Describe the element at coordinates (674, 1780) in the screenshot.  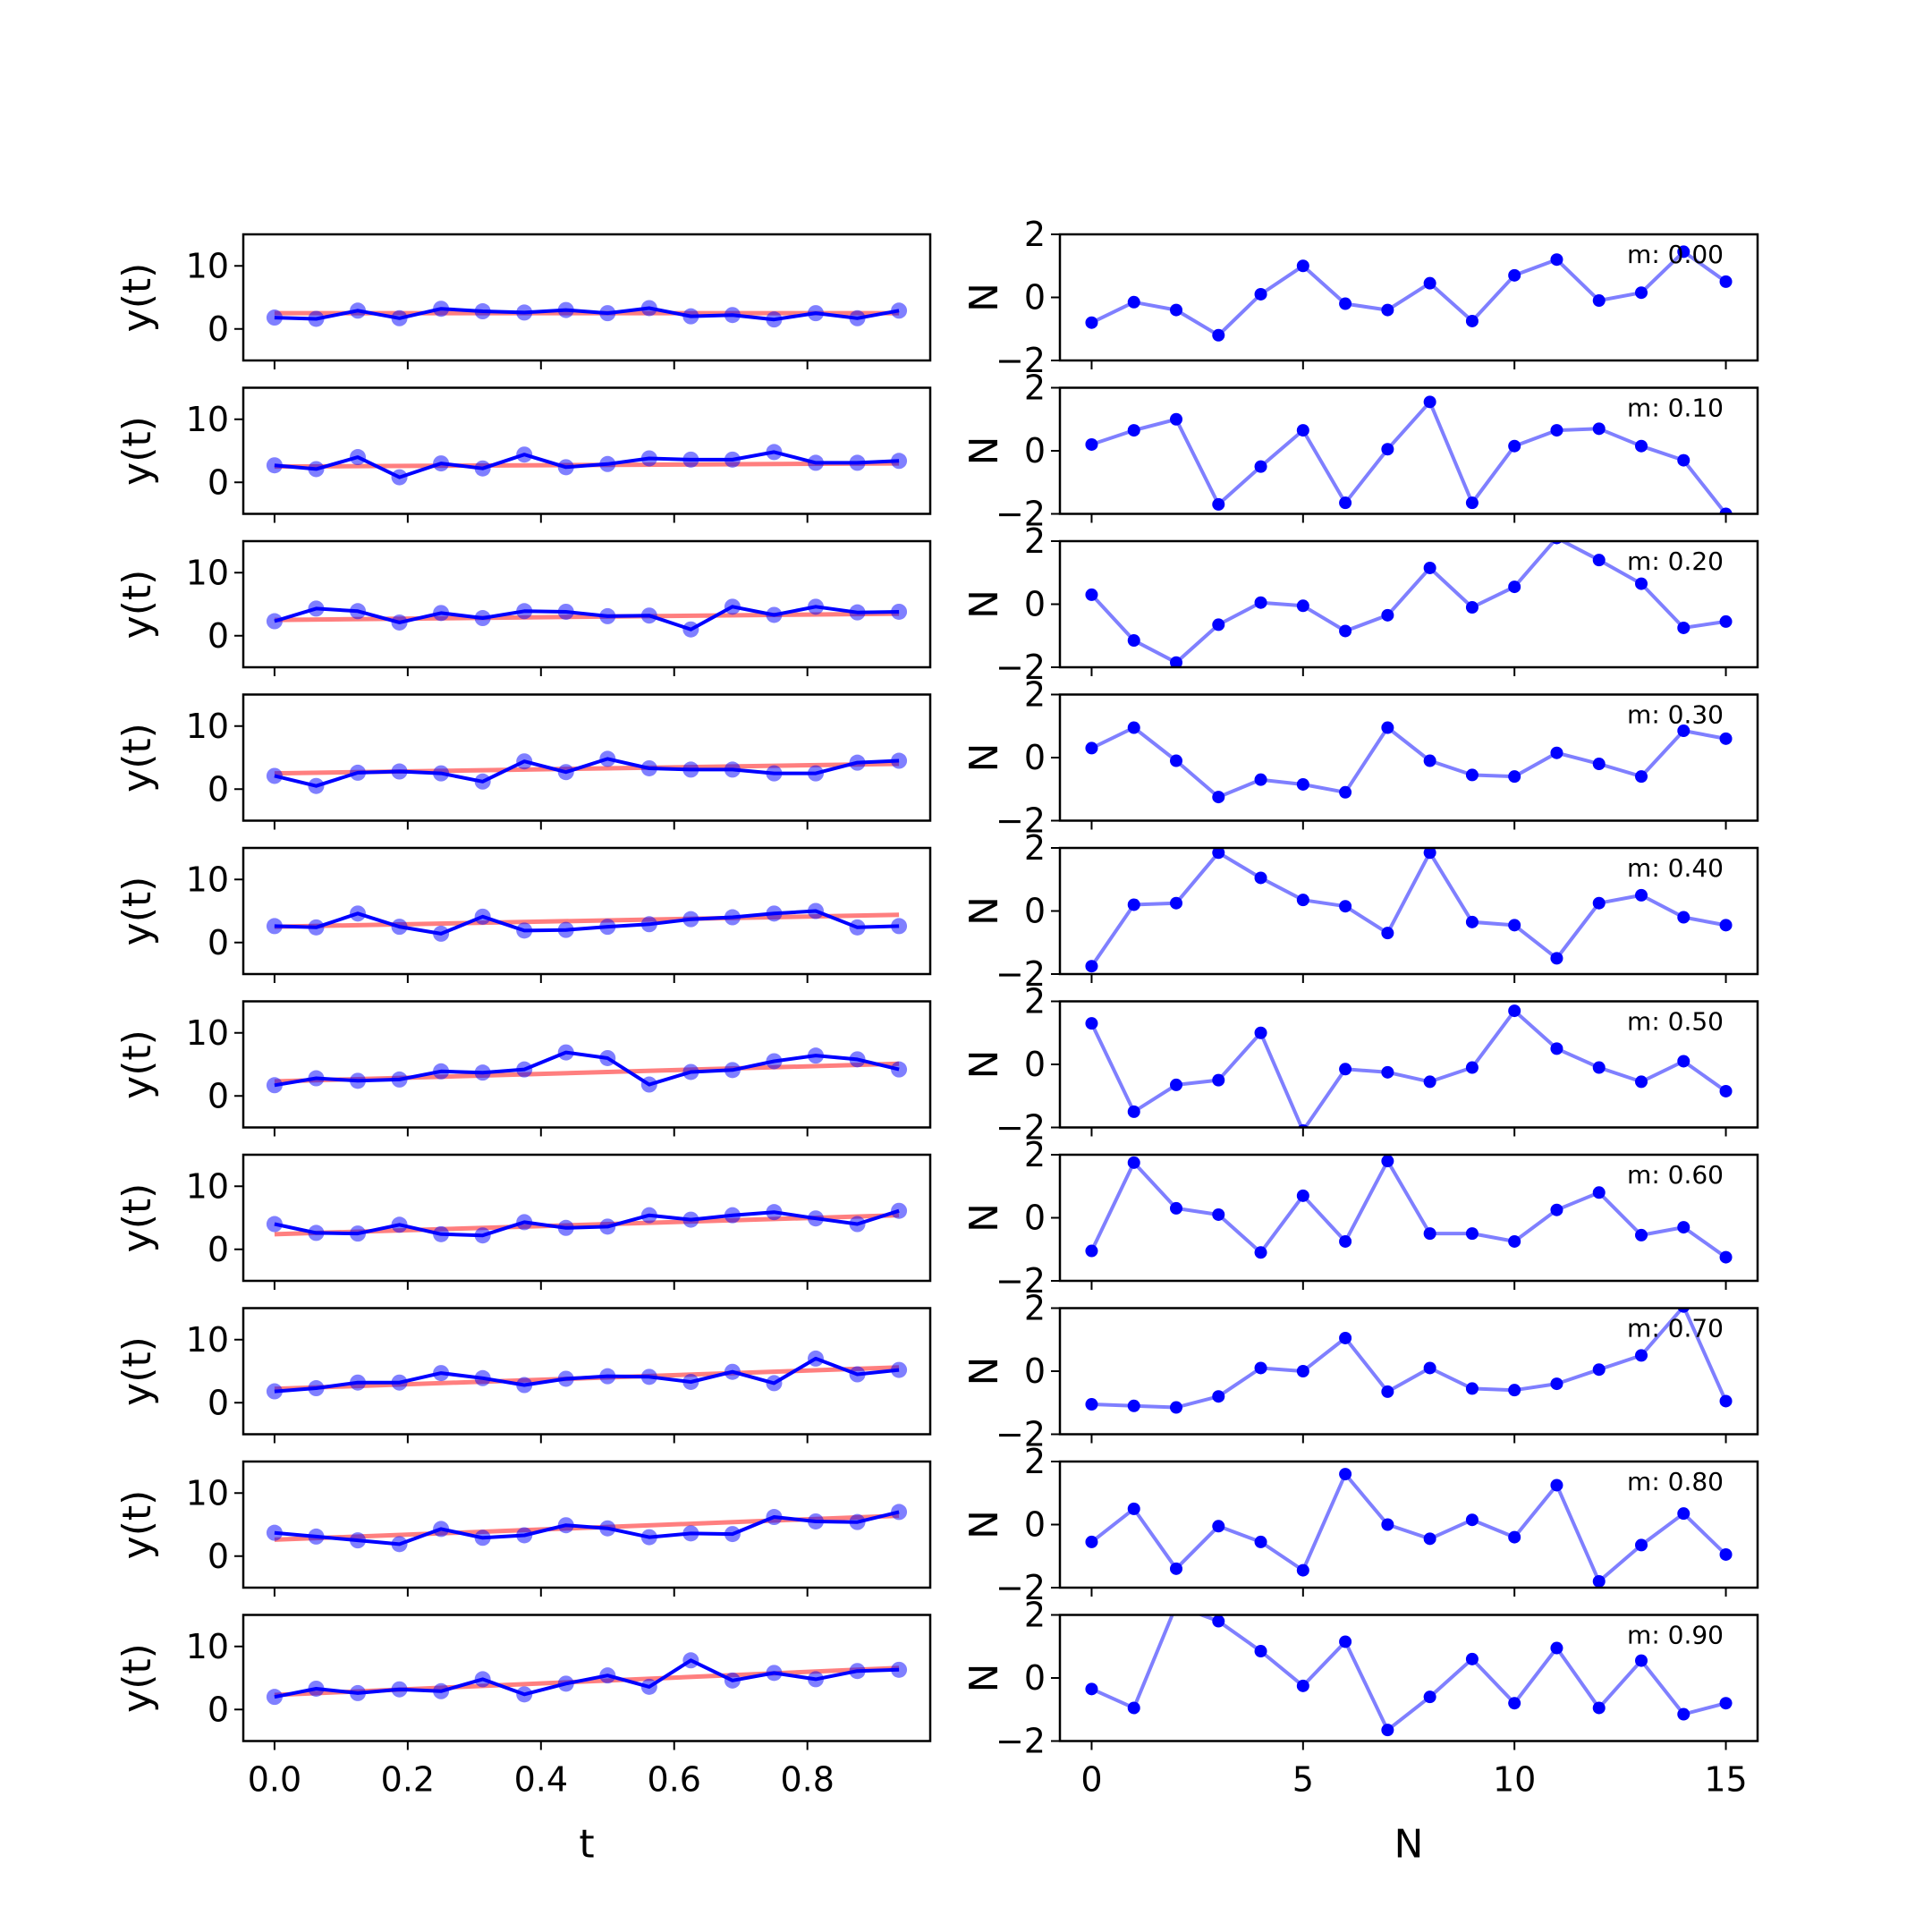
I see `x-tick-label: 0.6` at that location.